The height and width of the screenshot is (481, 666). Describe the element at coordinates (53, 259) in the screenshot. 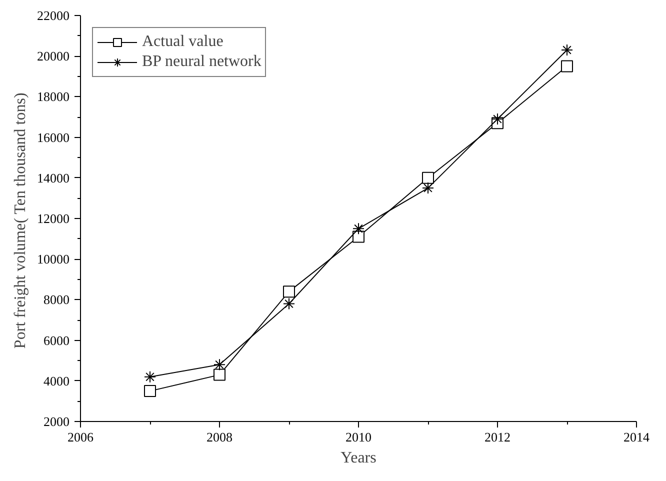

I see `y-tick-label: 10000` at that location.